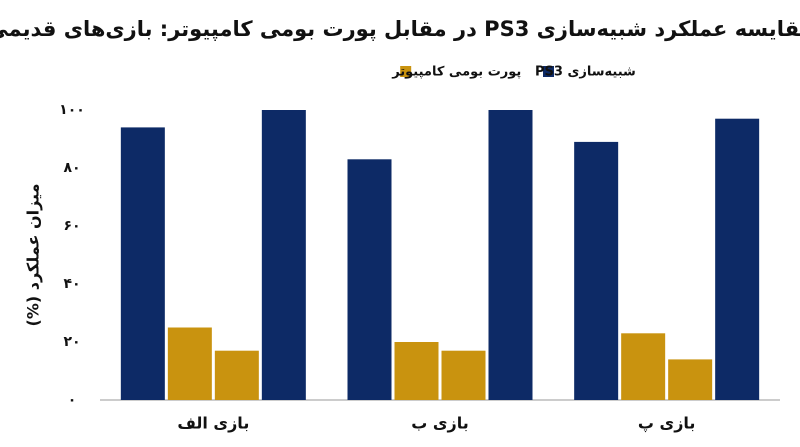 This screenshot has width=800, height=447. Describe the element at coordinates (71, 226) in the screenshot. I see `y-tick-label: ۶۰` at that location.